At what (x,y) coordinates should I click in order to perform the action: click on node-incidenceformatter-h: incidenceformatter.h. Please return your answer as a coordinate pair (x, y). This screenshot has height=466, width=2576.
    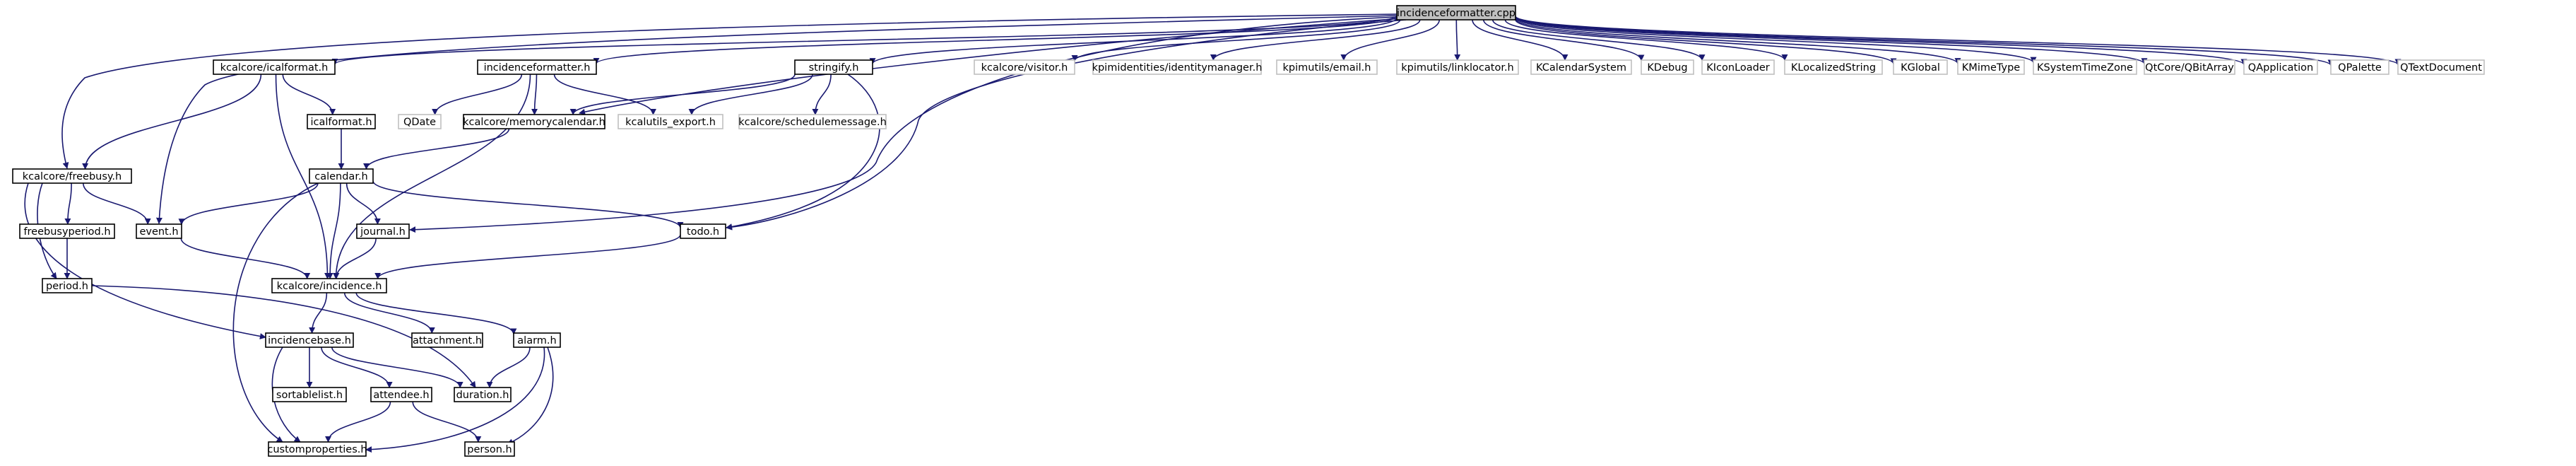
    Looking at the image, I should click on (537, 67).